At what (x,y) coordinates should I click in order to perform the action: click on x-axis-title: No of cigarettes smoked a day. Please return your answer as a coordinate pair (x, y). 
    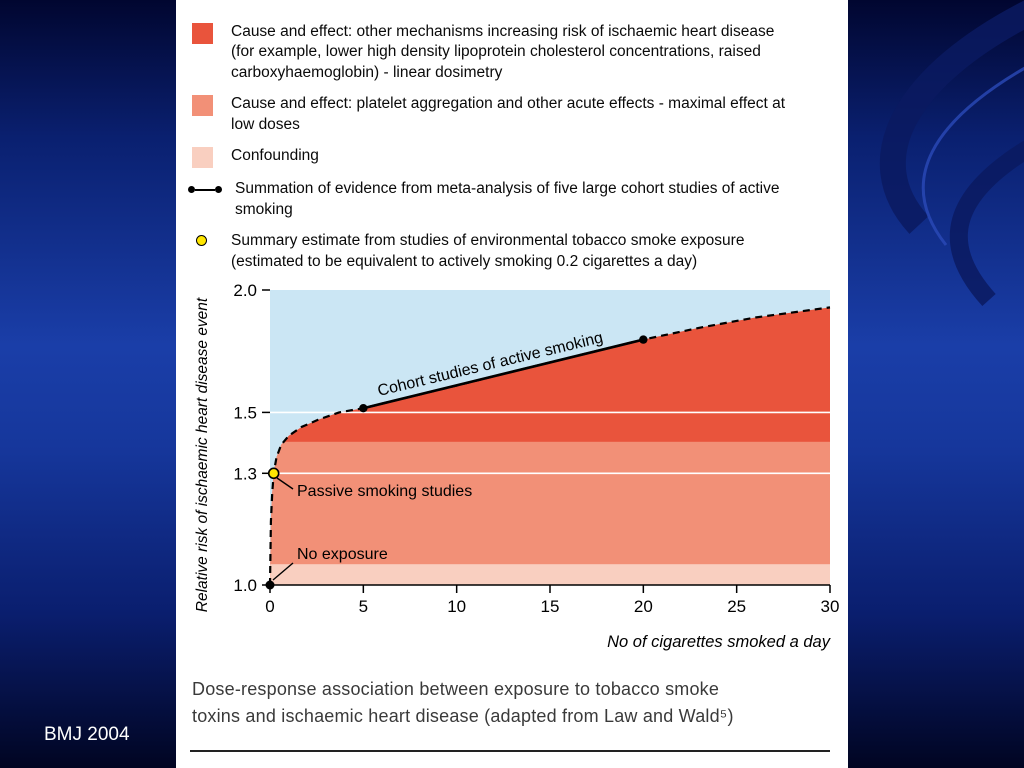
    Looking at the image, I should click on (719, 642).